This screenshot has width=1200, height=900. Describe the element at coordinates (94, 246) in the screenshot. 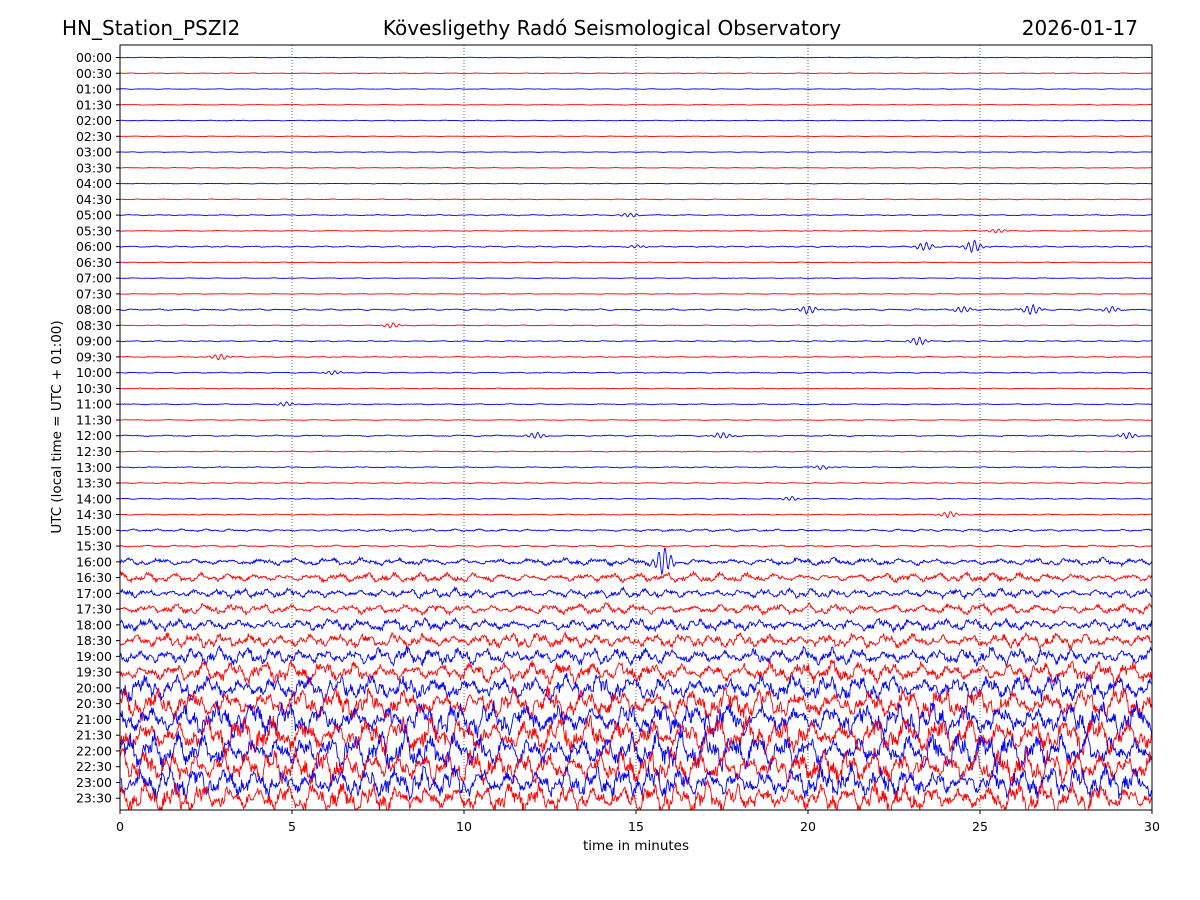

I see `y-tick-label: 06:00` at that location.